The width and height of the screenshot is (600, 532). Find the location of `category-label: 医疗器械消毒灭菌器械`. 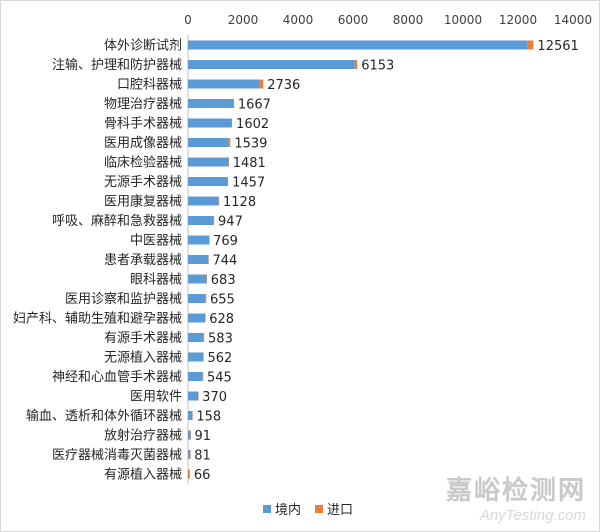

category-label: 医疗器械消毒灭菌器械 is located at coordinates (117, 455).